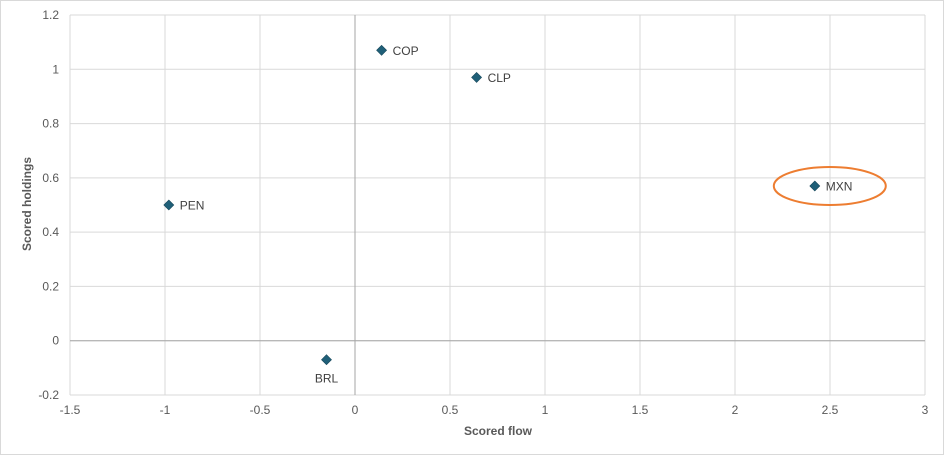 Image resolution: width=944 pixels, height=455 pixels. Describe the element at coordinates (355, 410) in the screenshot. I see `x-tick-label: 0` at that location.